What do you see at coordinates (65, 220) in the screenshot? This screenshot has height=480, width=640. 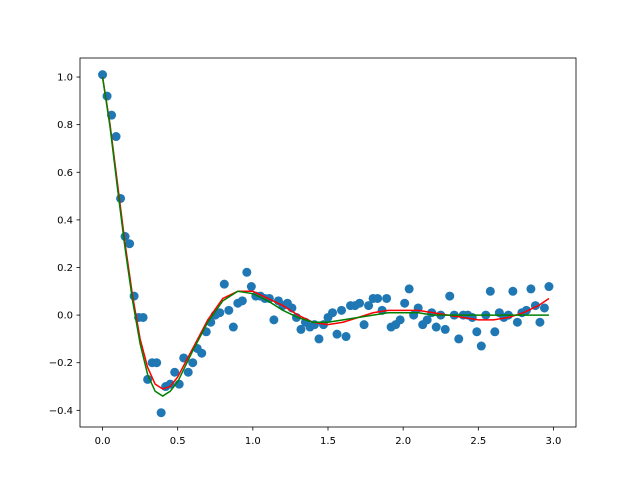 I see `y-tick-label: 0.4` at bounding box center [65, 220].